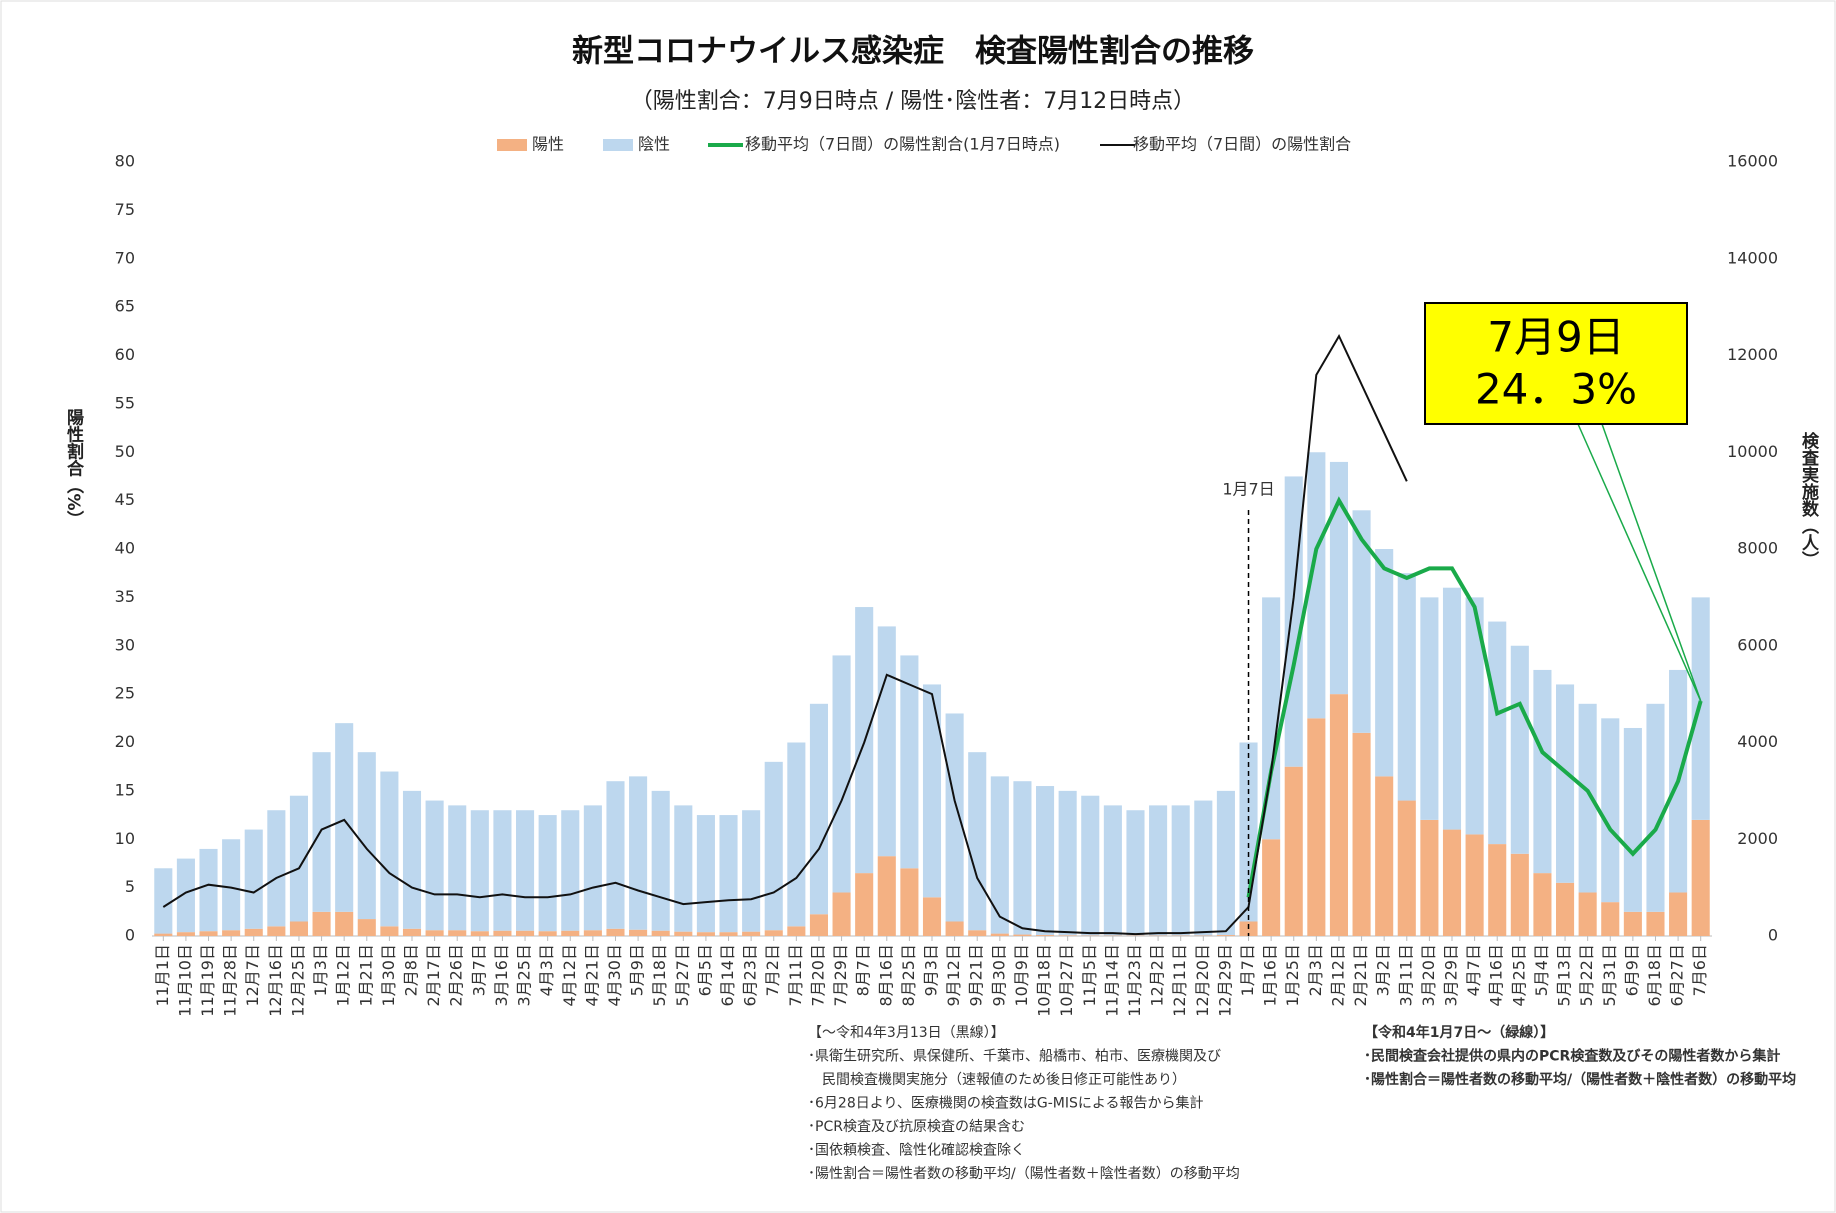 This screenshot has width=1836, height=1213. What do you see at coordinates (913, 52) in the screenshot?
I see `chart-title: 新型コロナウイルス感染症 検査陽性割合の推移` at bounding box center [913, 52].